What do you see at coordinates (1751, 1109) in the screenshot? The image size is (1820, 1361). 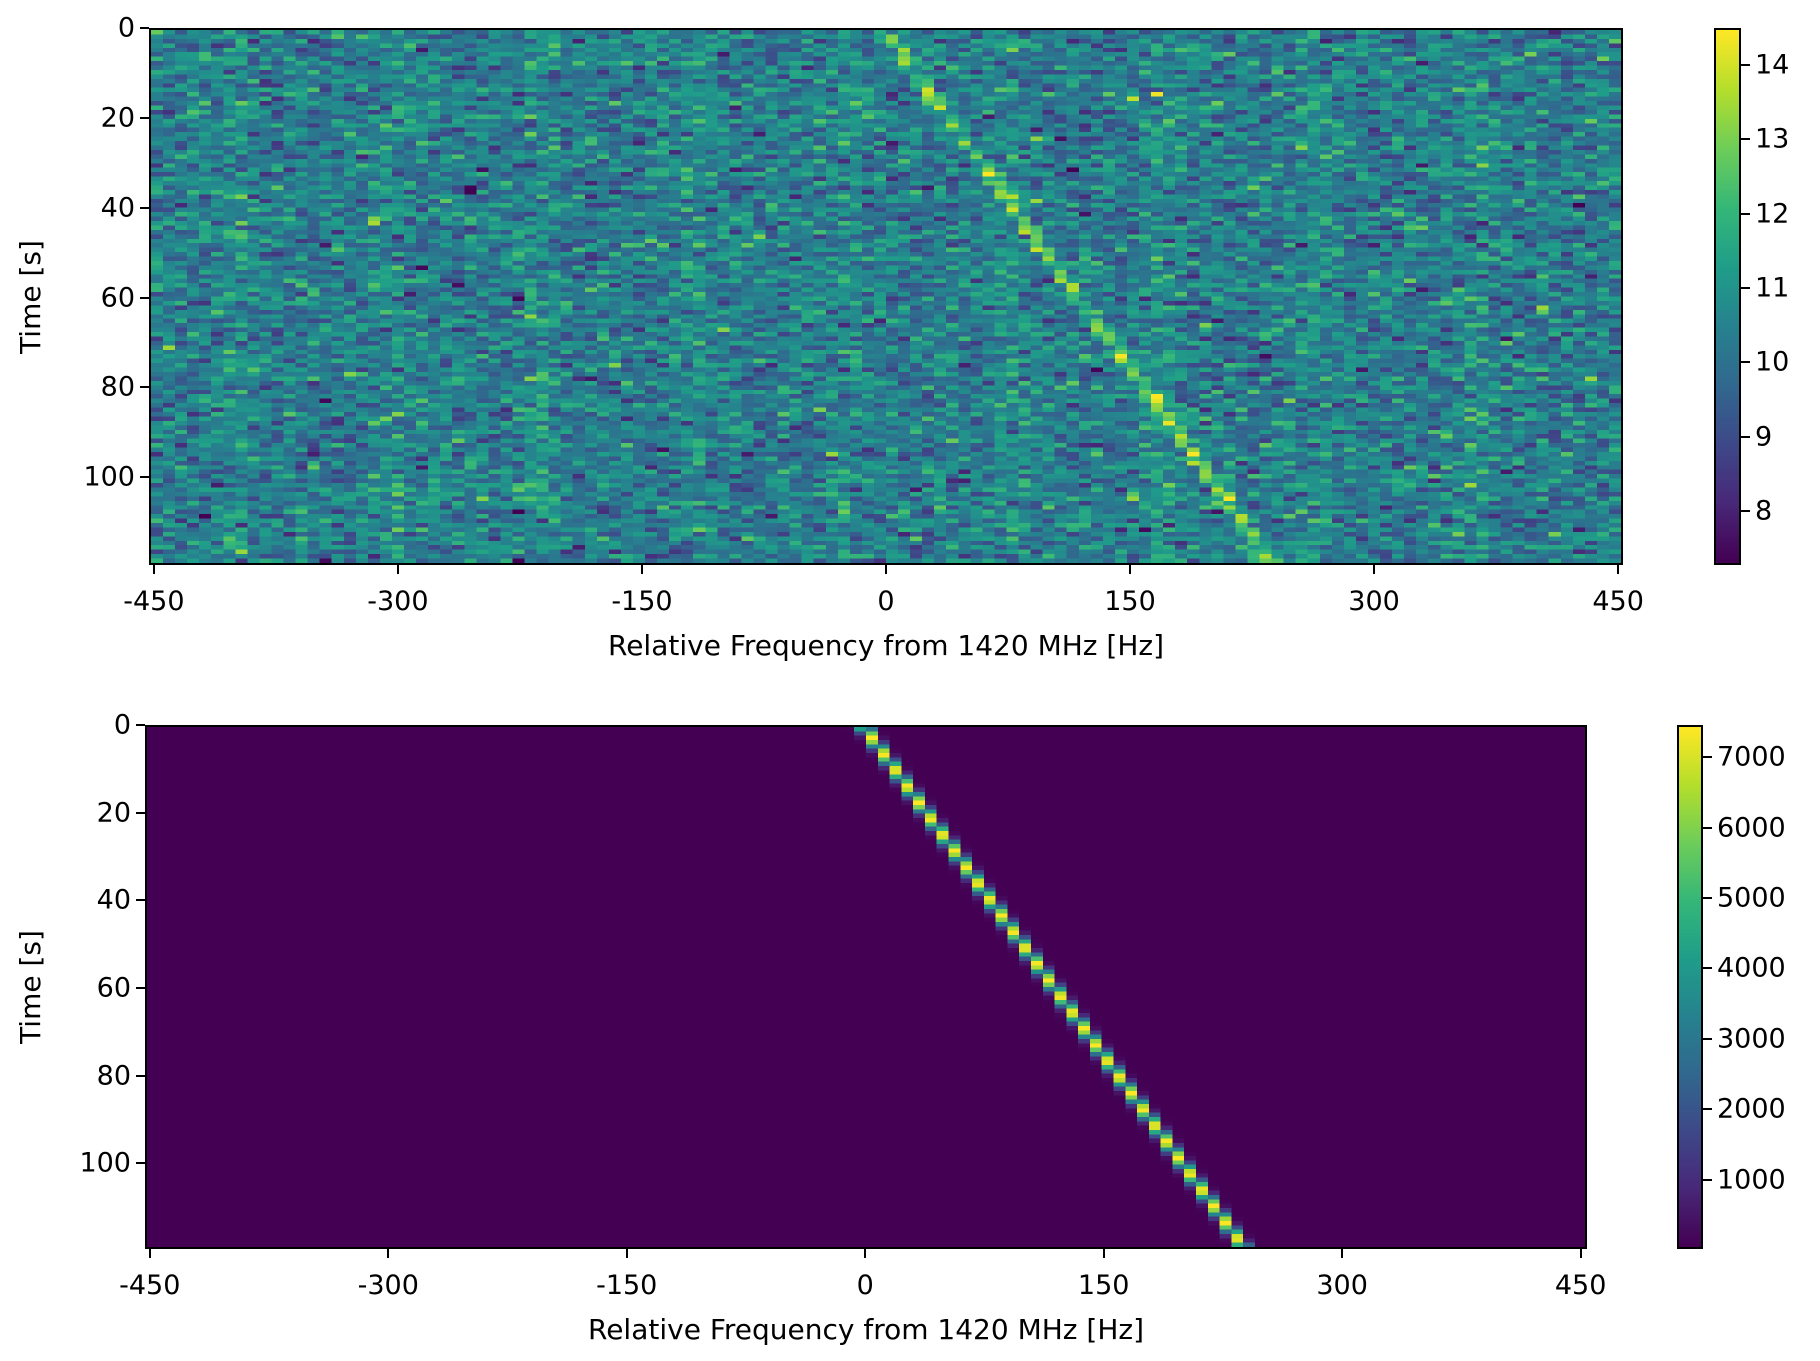 I see `colorbar-tick-label: 2000` at bounding box center [1751, 1109].